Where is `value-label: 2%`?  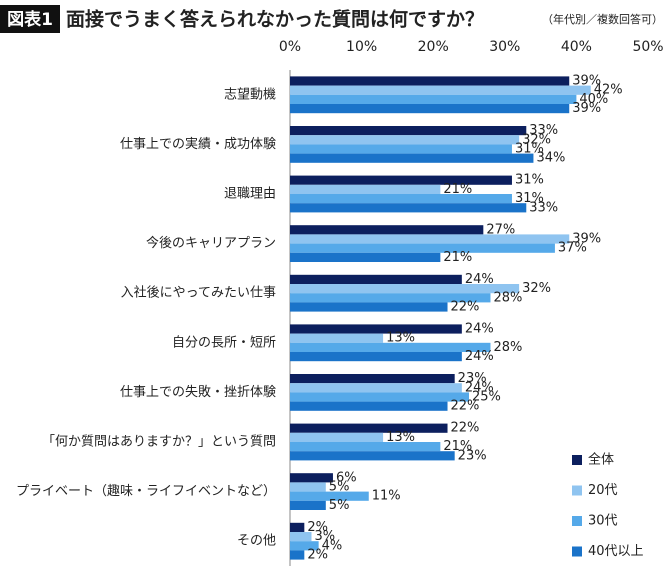 value-label: 2% is located at coordinates (317, 527).